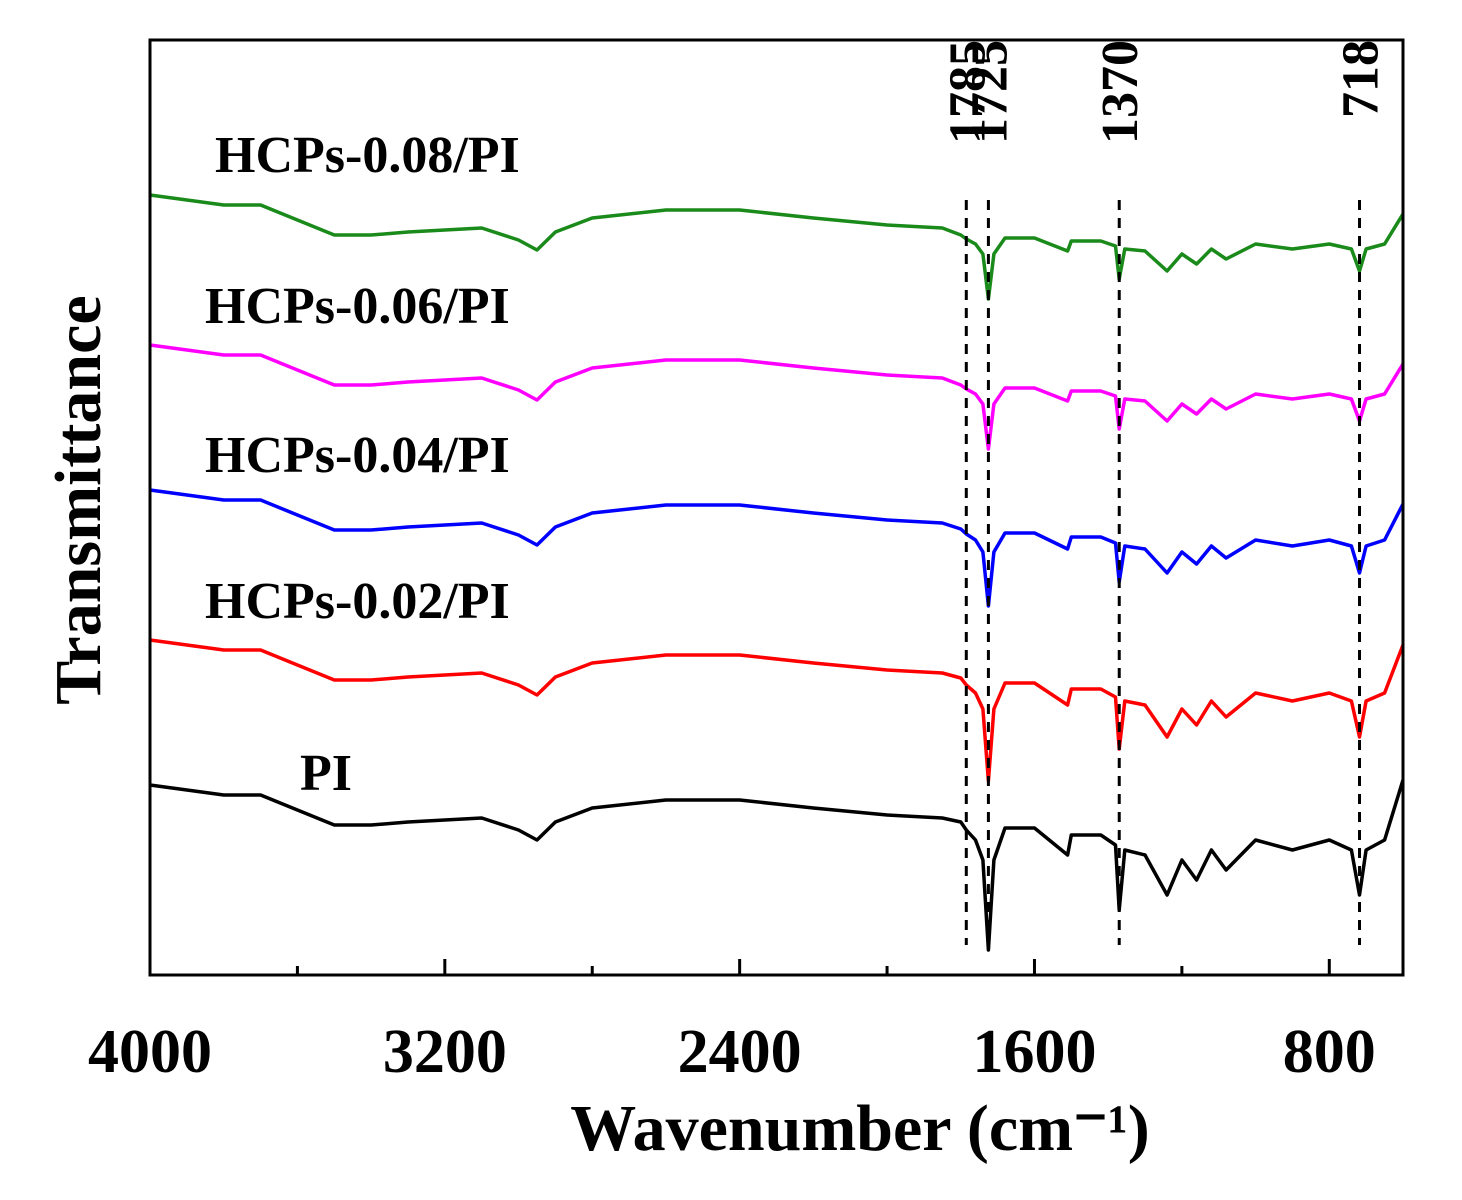 Image resolution: width=1462 pixels, height=1200 pixels. What do you see at coordinates (445, 1052) in the screenshot?
I see `x-tick-label: 3200` at bounding box center [445, 1052].